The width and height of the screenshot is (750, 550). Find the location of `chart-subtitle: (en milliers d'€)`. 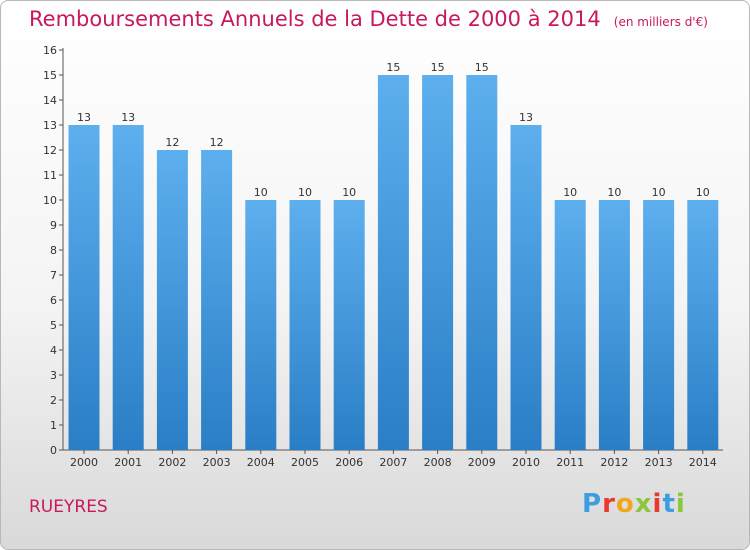

chart-subtitle: (en milliers d'€) is located at coordinates (660, 22).